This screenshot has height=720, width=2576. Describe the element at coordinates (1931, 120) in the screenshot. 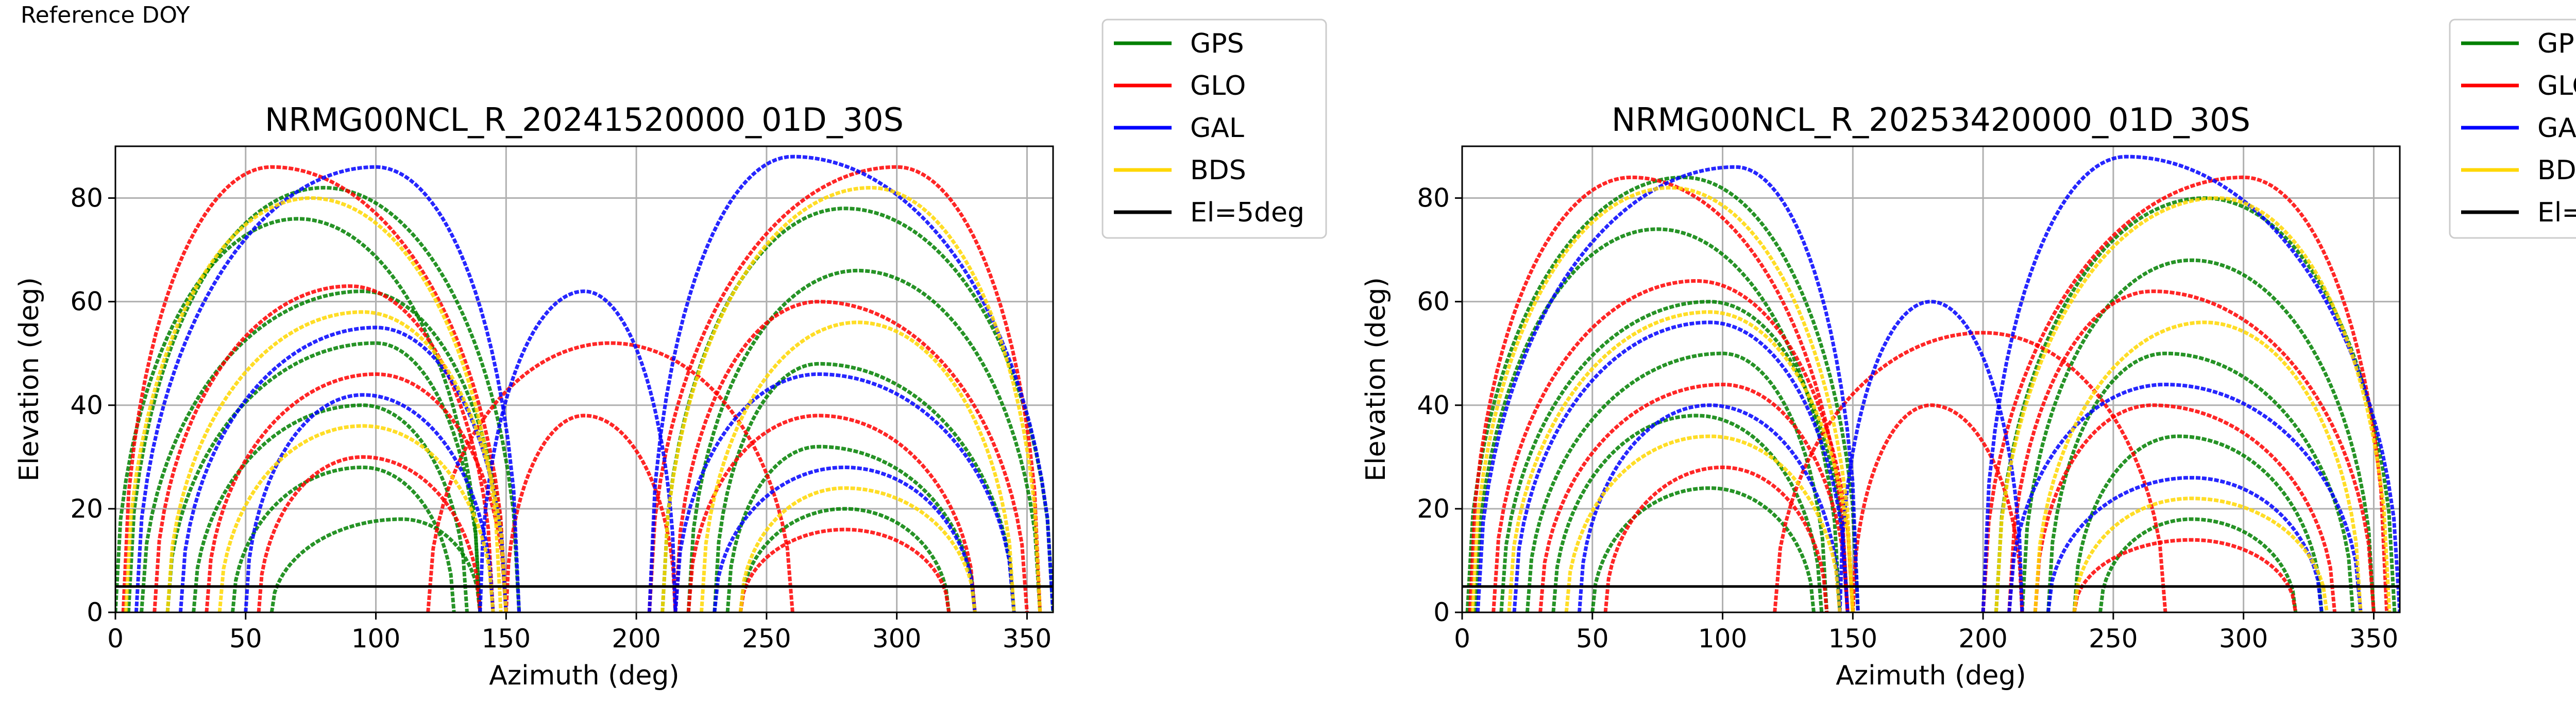

I see `chart-title: NRMG00NCL_R_20253420000_01D_30S` at that location.